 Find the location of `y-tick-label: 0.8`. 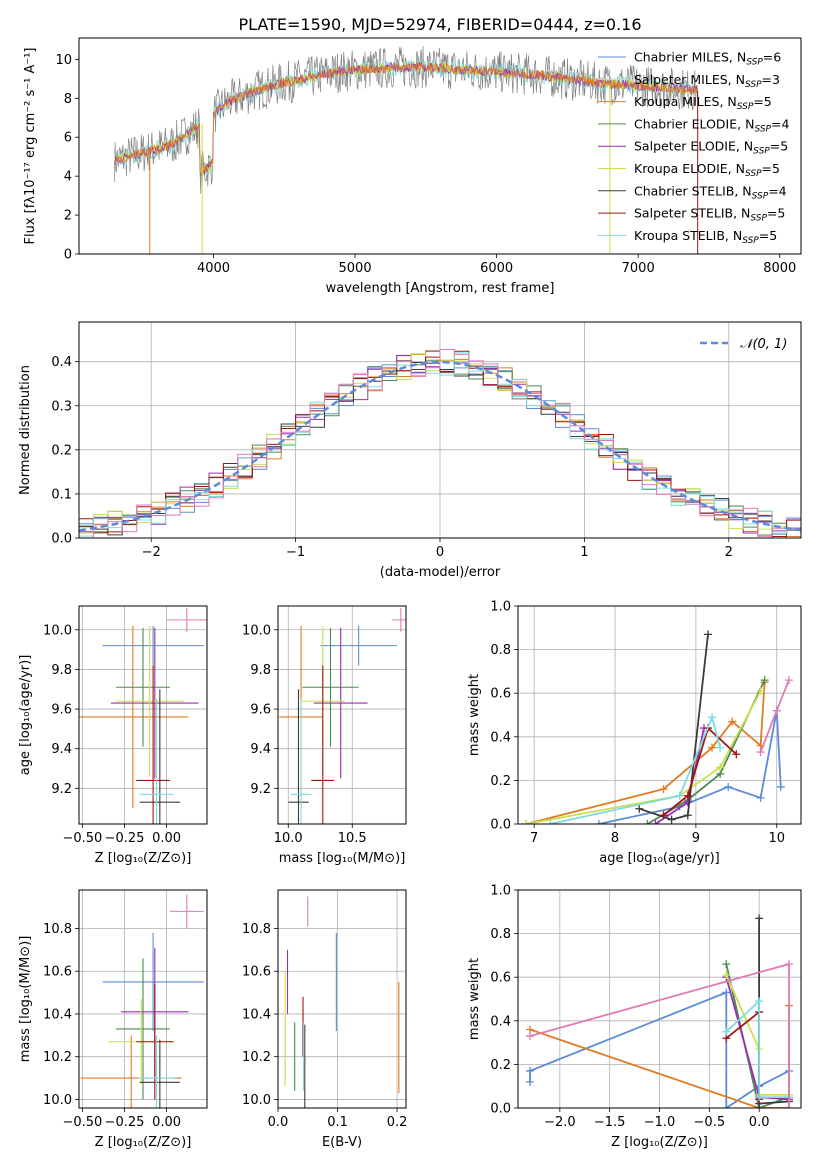

y-tick-label: 0.8 is located at coordinates (500, 934).